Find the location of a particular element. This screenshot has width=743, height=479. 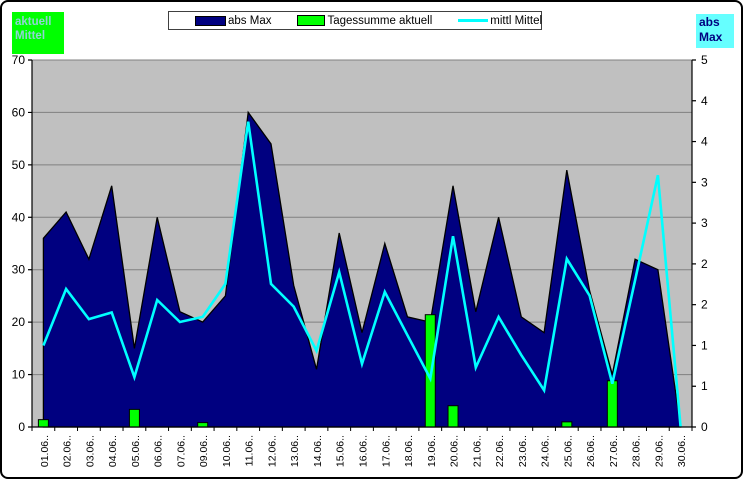

x-axis-label: 26.06.. is located at coordinates (591, 451).